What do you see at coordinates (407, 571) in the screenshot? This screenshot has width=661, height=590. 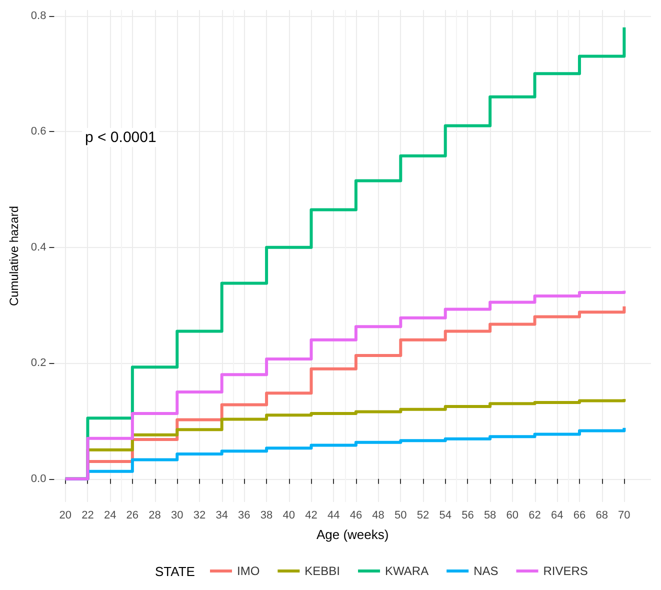 I see `legend-label: KWARA` at bounding box center [407, 571].